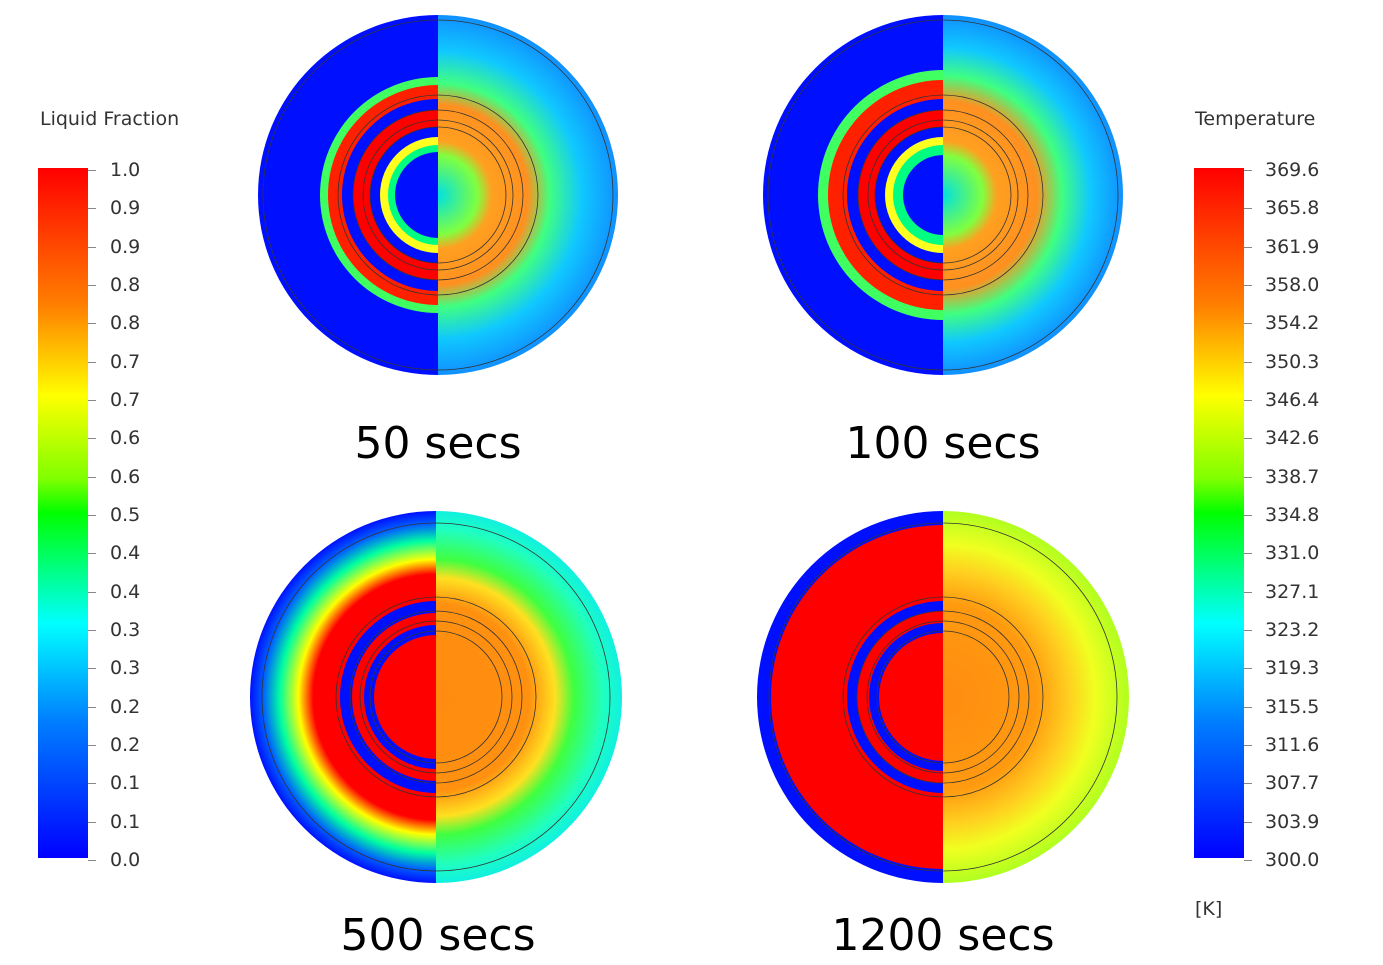  I want to click on temperature-tick-label: 354.2, so click(1292, 323).